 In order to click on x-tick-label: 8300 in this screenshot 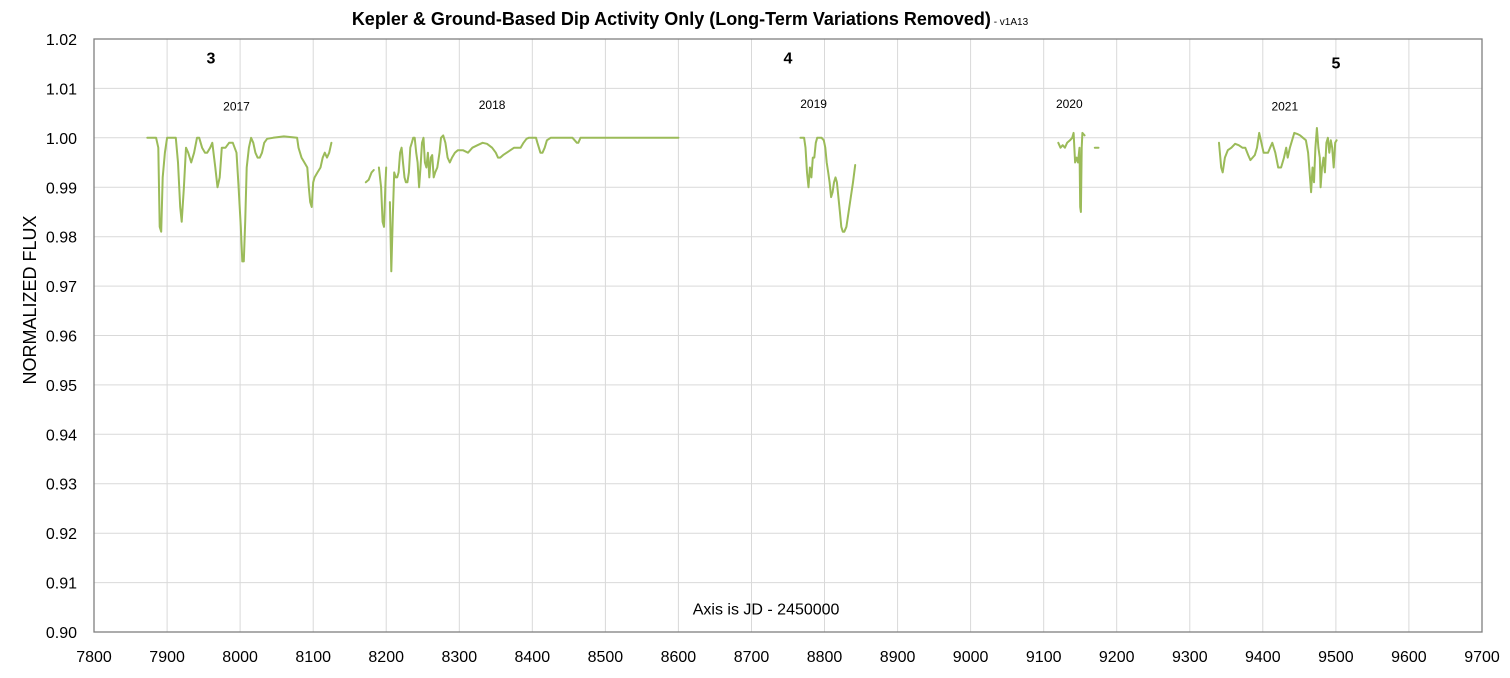, I will do `click(460, 657)`.